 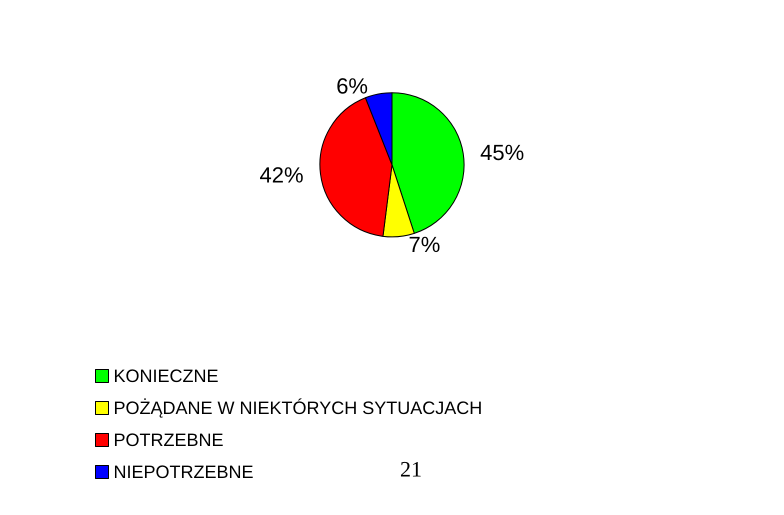 What do you see at coordinates (352, 86) in the screenshot?
I see `data-label: 6%` at bounding box center [352, 86].